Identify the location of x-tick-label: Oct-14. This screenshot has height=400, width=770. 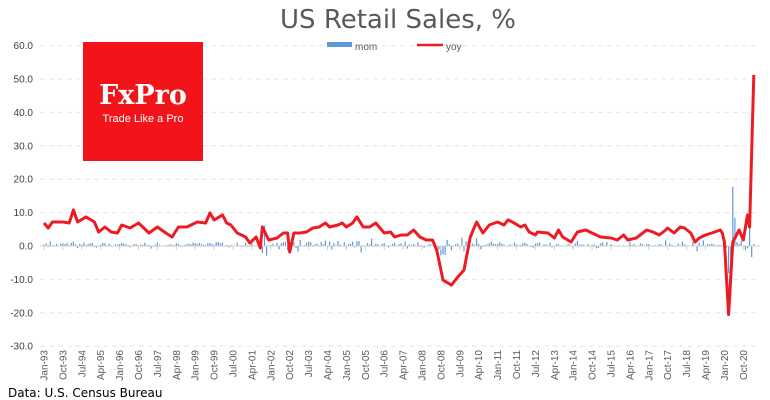
(593, 365).